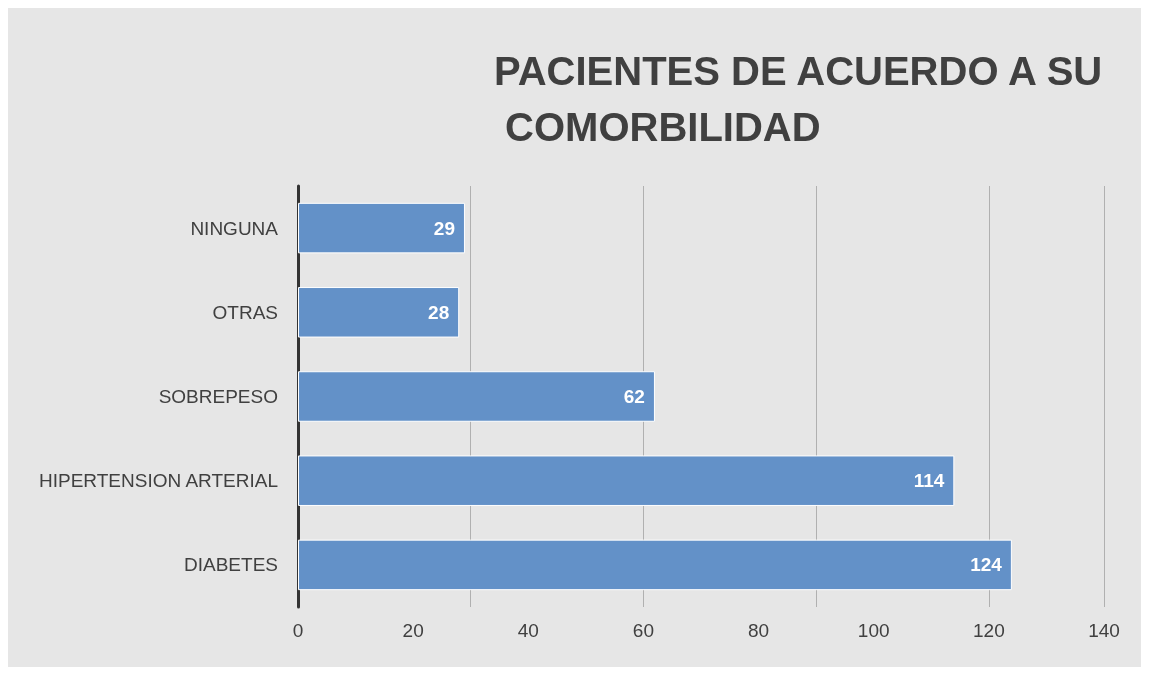 The image size is (1149, 675). I want to click on data-label: 29, so click(444, 228).